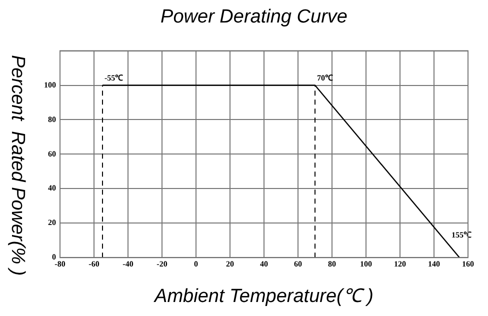 Image resolution: width=488 pixels, height=316 pixels. Describe the element at coordinates (468, 263) in the screenshot. I see `x-tick-label: 160` at that location.